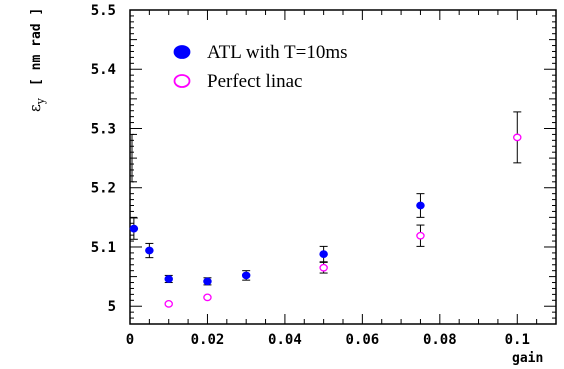 The image size is (564, 369). I want to click on x-tick-label: 0.02, so click(208, 340).